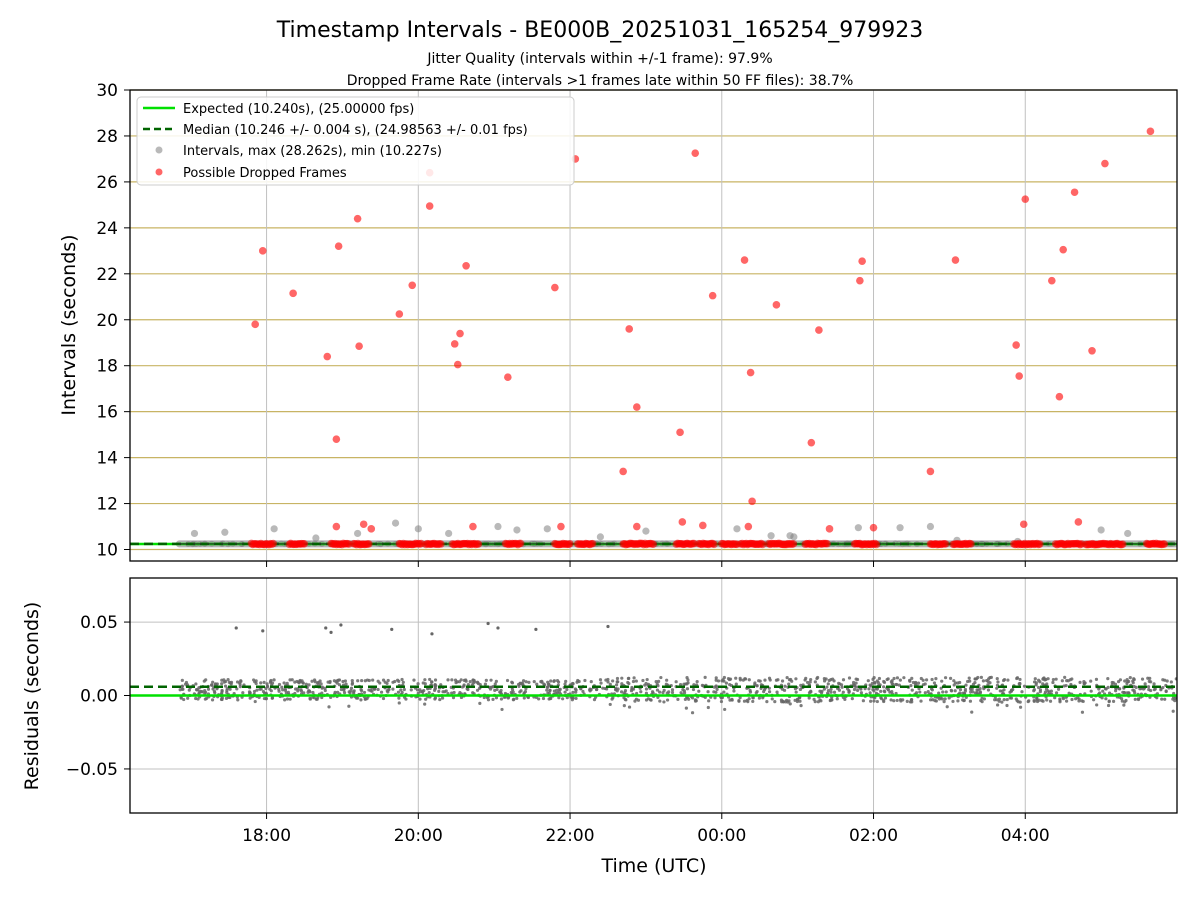  Describe the element at coordinates (266, 836) in the screenshot. I see `x-tick-label: 18:00` at that location.